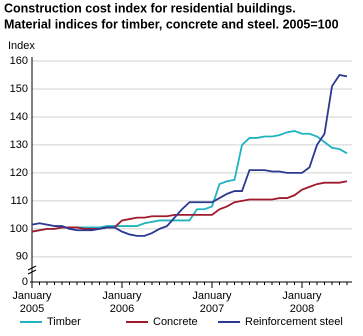  Describe the element at coordinates (175, 322) in the screenshot. I see `legend-label: Concrete` at that location.